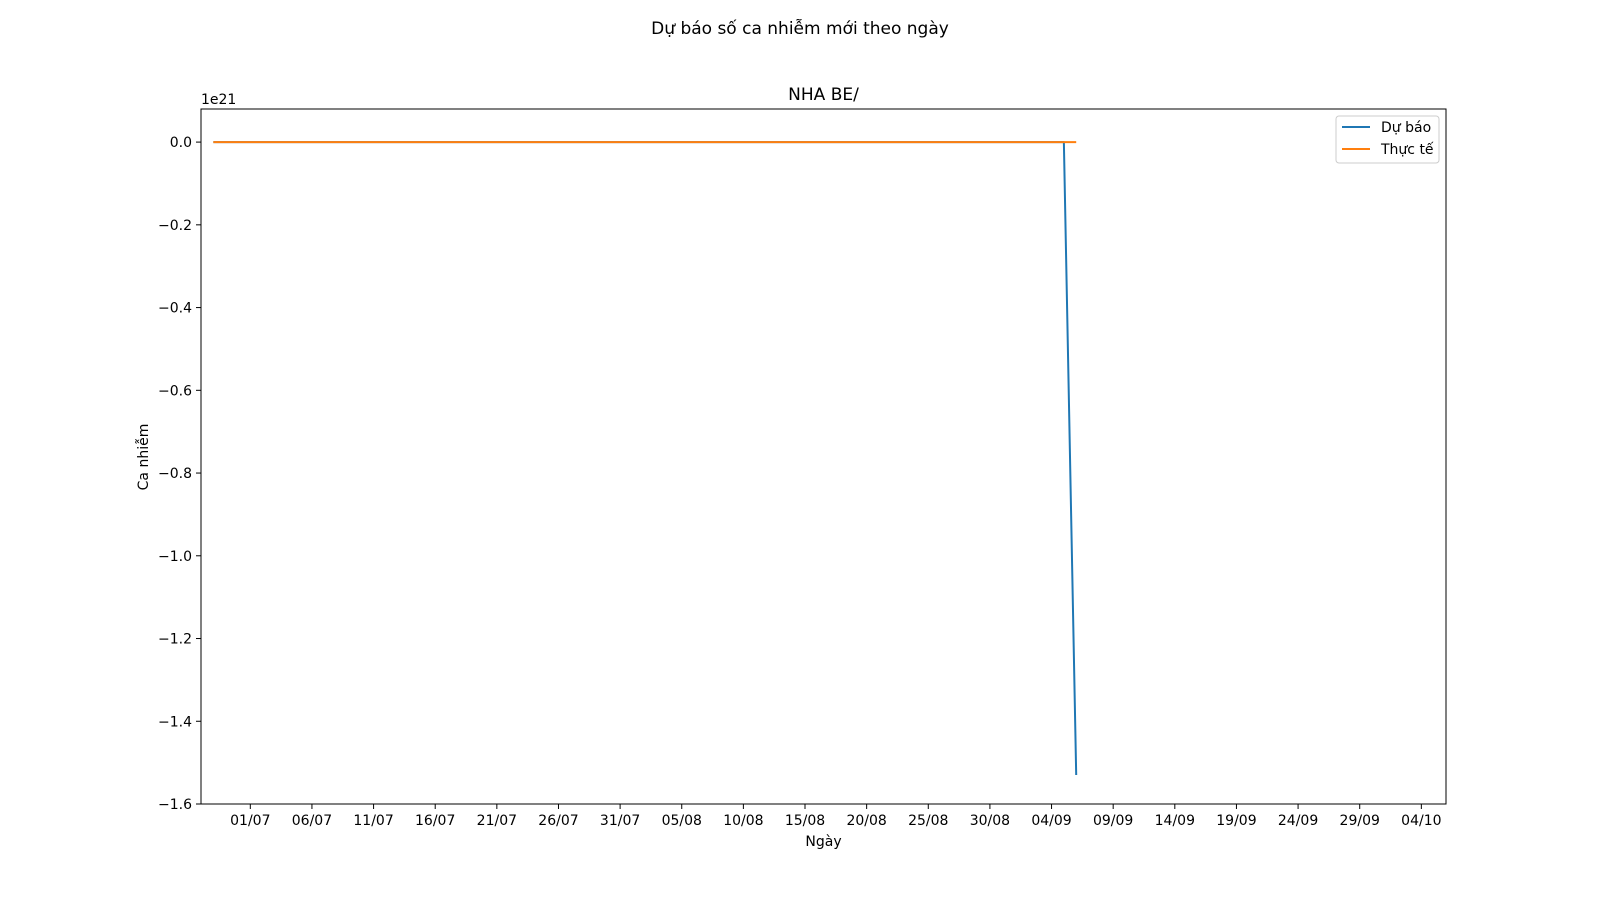 Image resolution: width=1600 pixels, height=900 pixels. I want to click on x-tick-label: 09/09, so click(1113, 821).